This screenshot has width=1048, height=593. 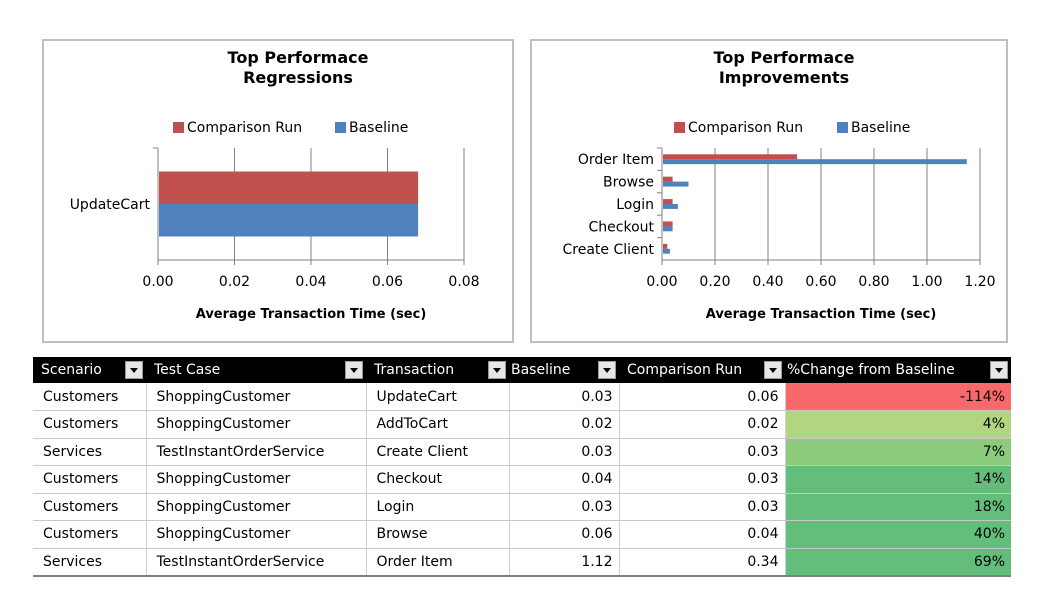 What do you see at coordinates (256, 562) in the screenshot?
I see `cell-test-case: TestInstantOrderService` at bounding box center [256, 562].